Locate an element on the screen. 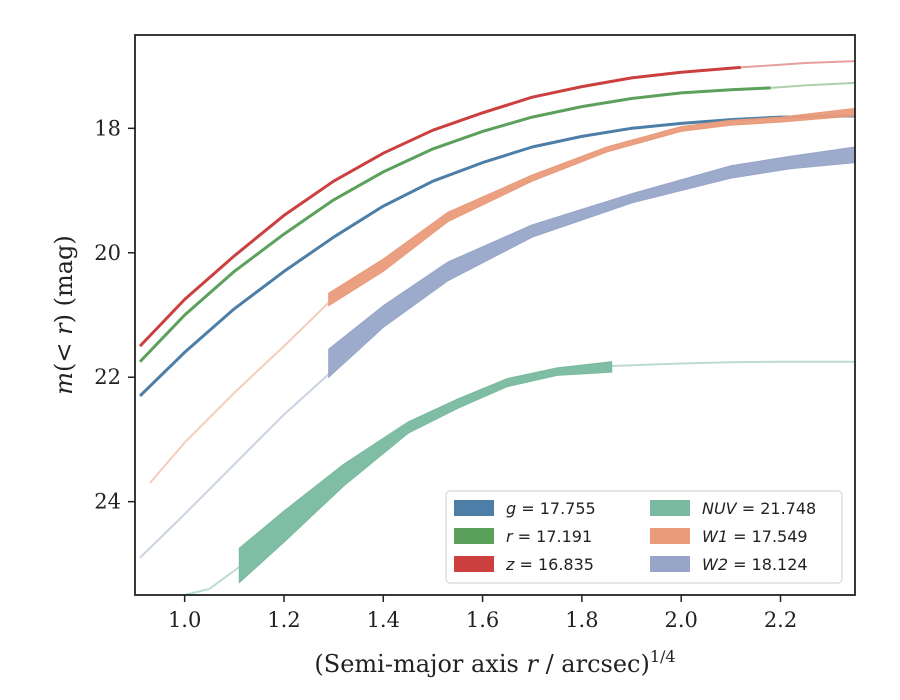 This screenshot has height=700, width=900. x-tick-label: 1.2 is located at coordinates (283, 620).